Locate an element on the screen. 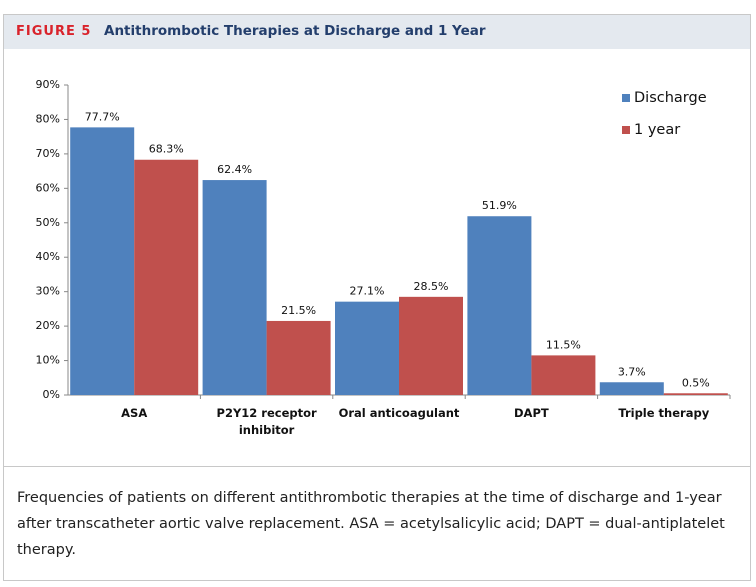 This screenshot has height=587, width=756. y-tick-label: 70% is located at coordinates (48, 153).